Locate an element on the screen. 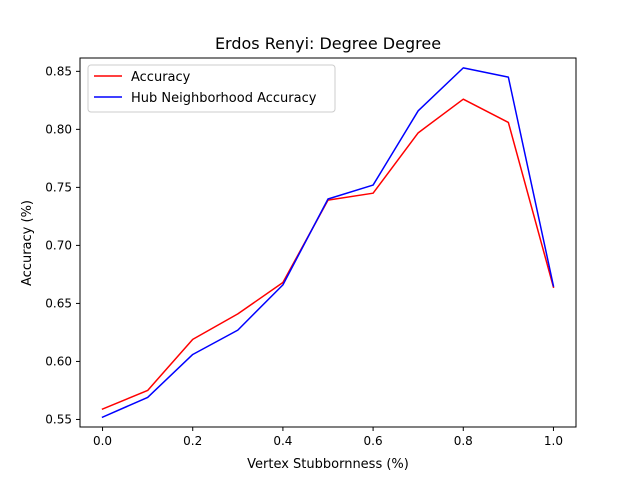 The width and height of the screenshot is (640, 480). legend: Accuracy Hub Neighborhood Accuracy is located at coordinates (211, 88).